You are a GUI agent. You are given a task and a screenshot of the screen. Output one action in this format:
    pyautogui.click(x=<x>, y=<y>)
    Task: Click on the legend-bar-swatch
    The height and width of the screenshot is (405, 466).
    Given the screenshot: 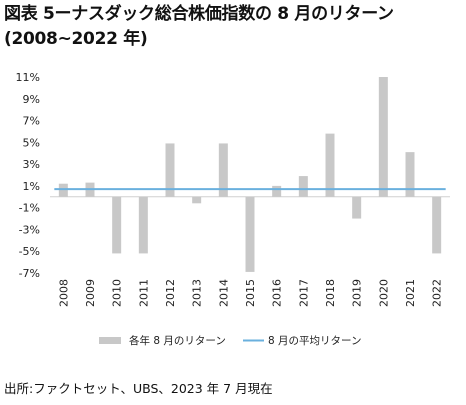 What is the action you would take?
    pyautogui.click(x=110, y=340)
    